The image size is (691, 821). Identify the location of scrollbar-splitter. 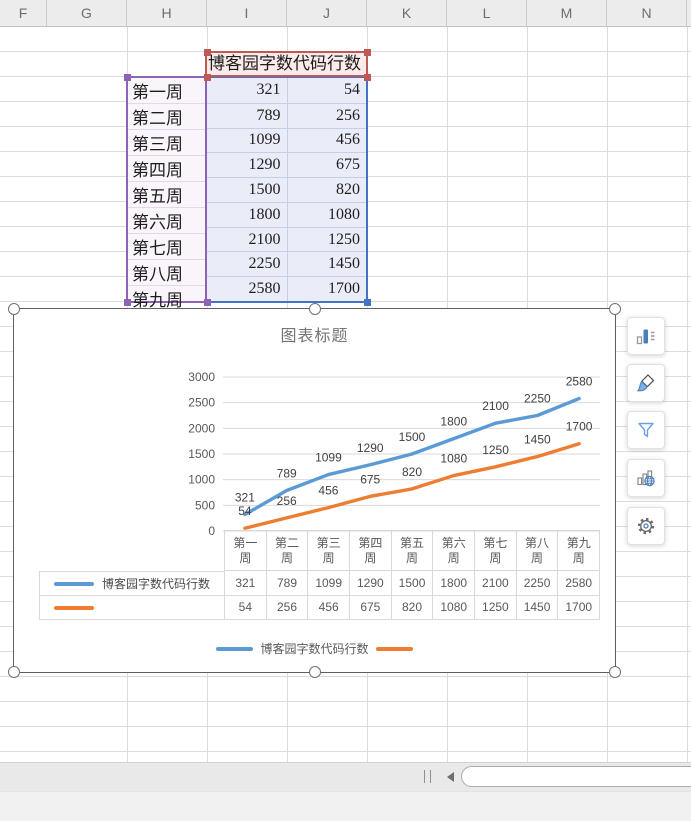
(427, 776).